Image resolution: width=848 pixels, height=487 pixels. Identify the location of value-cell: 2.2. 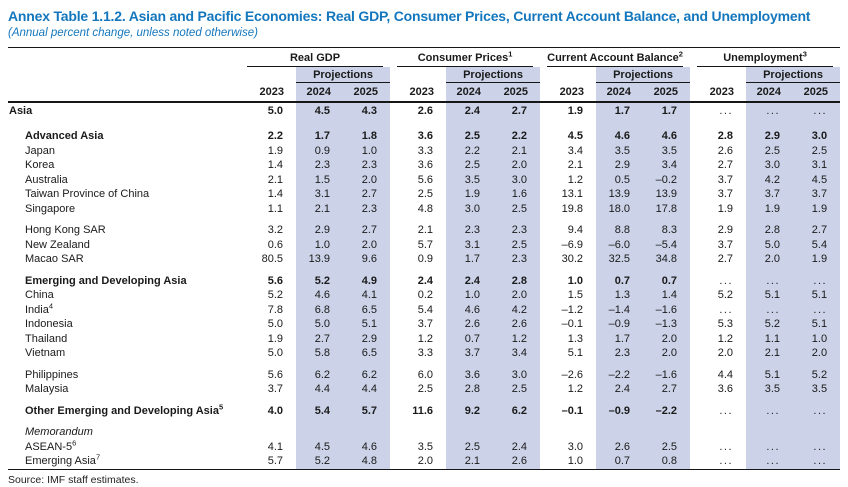
(470, 150).